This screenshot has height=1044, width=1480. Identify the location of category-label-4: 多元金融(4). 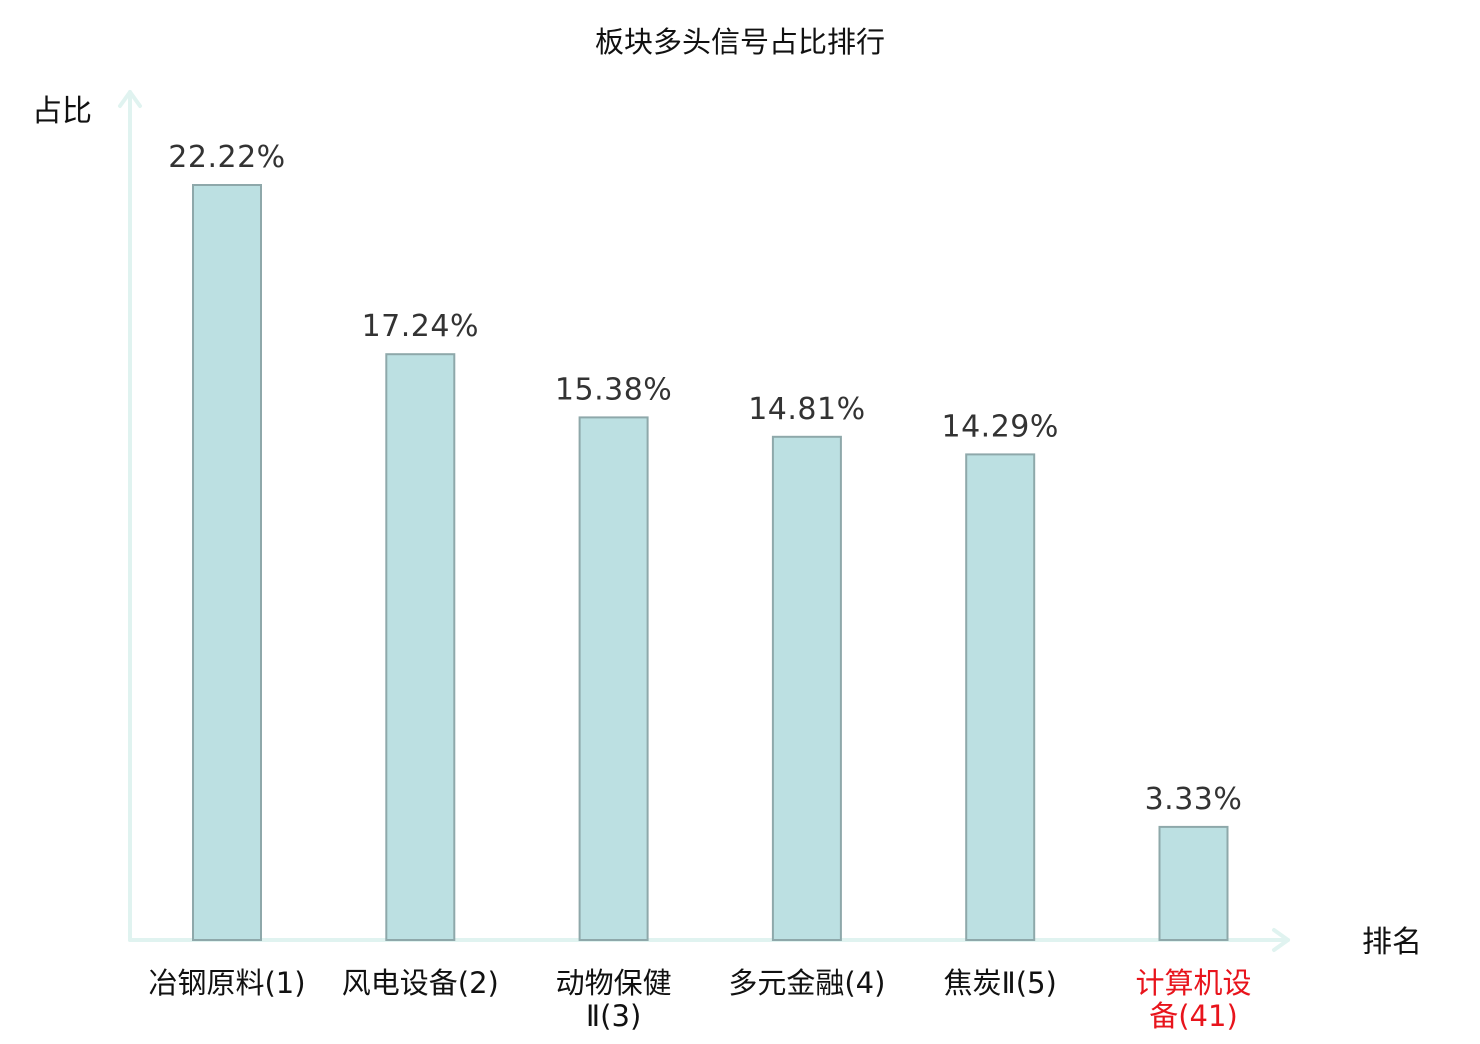
(806, 983).